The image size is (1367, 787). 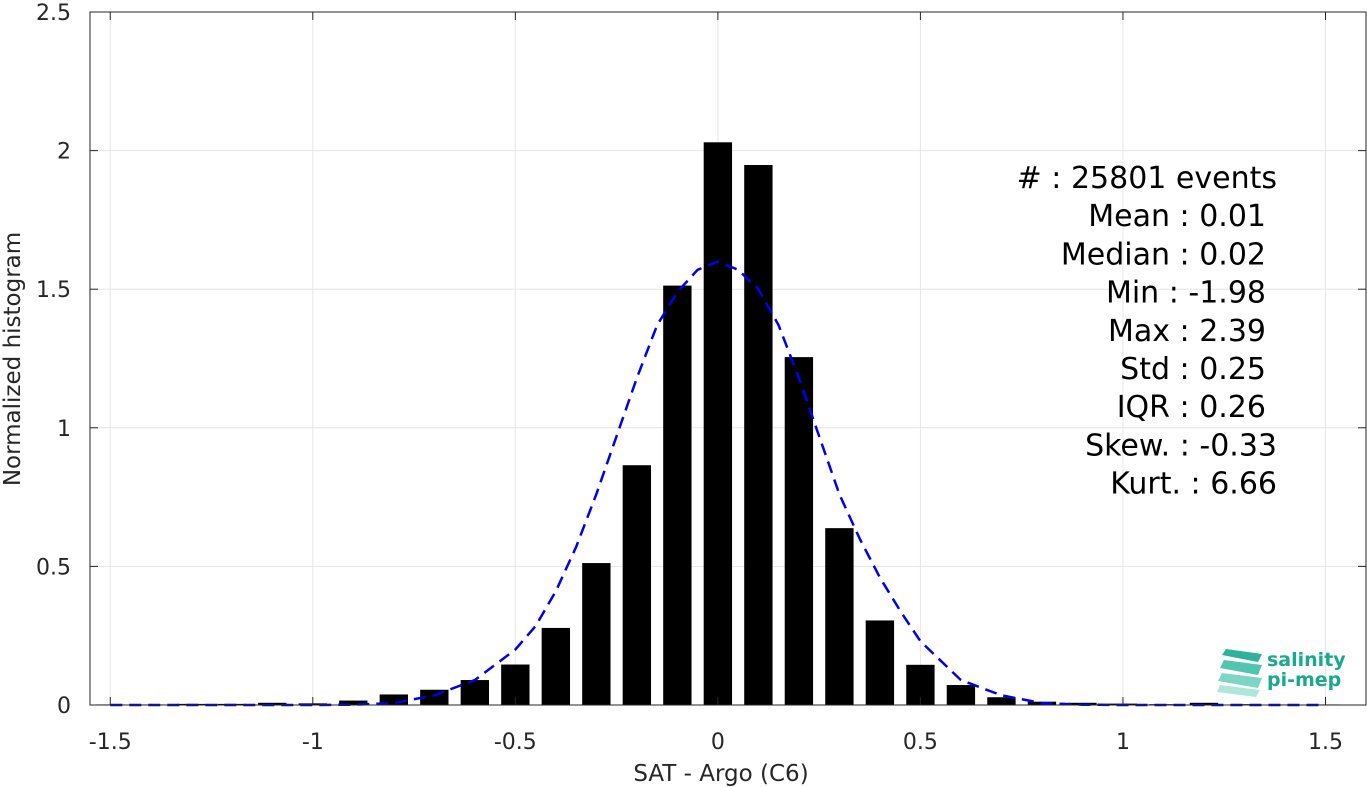 I want to click on y-tick-label: 2, so click(x=64, y=152).